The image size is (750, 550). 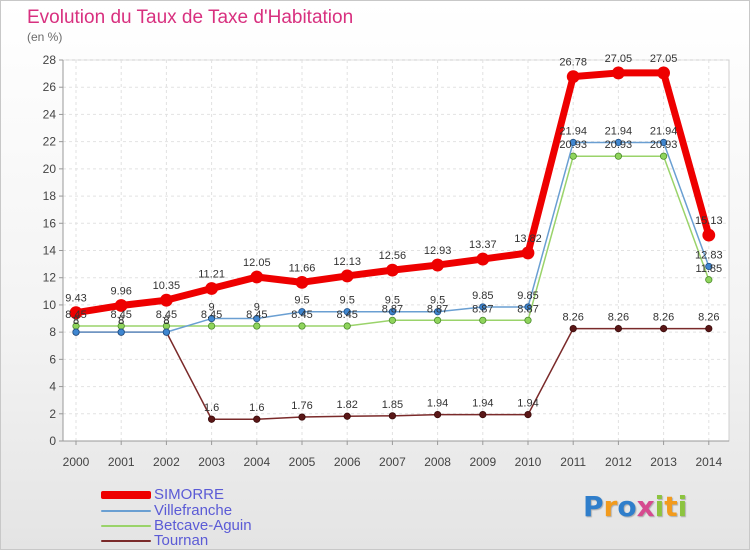 What do you see at coordinates (593, 506) in the screenshot?
I see `logo-letter: P` at bounding box center [593, 506].